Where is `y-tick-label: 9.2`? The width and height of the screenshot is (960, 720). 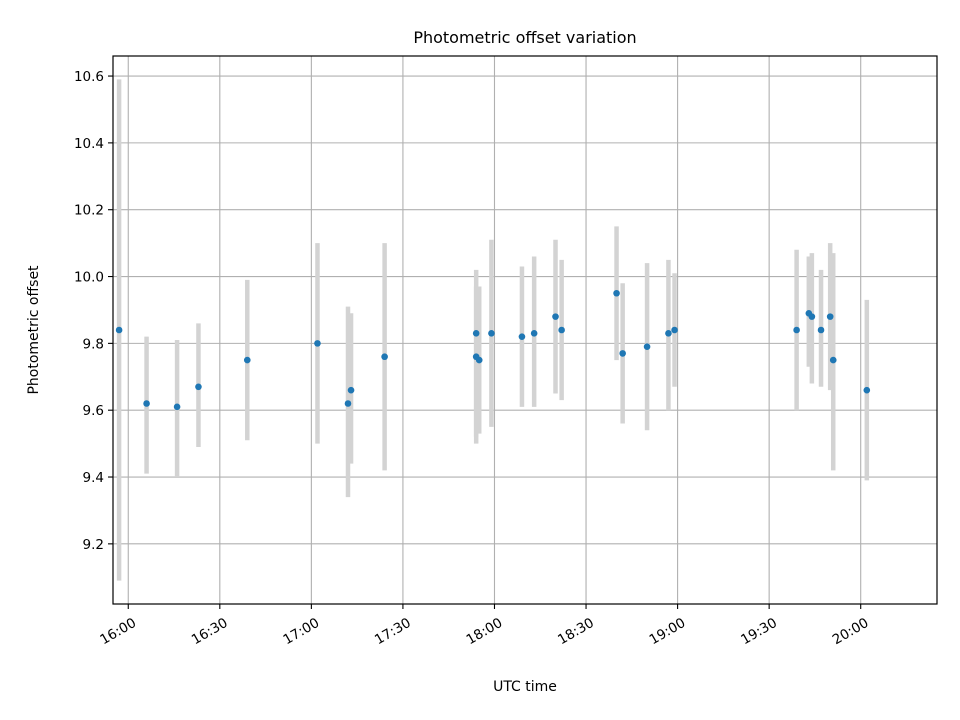 y-tick-label: 9.2 is located at coordinates (93, 545).